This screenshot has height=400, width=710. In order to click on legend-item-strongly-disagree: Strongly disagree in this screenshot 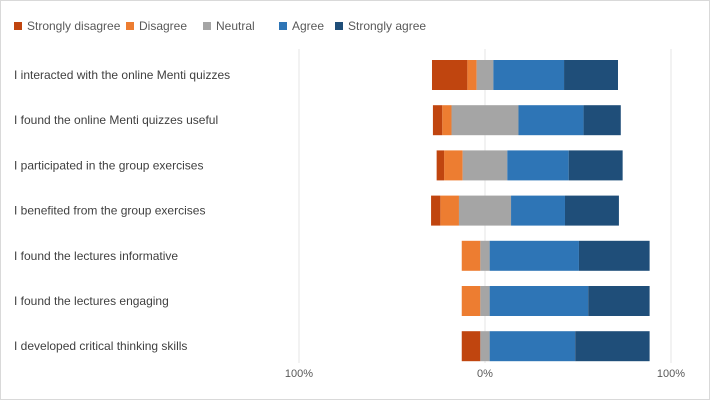, I will do `click(67, 26)`.